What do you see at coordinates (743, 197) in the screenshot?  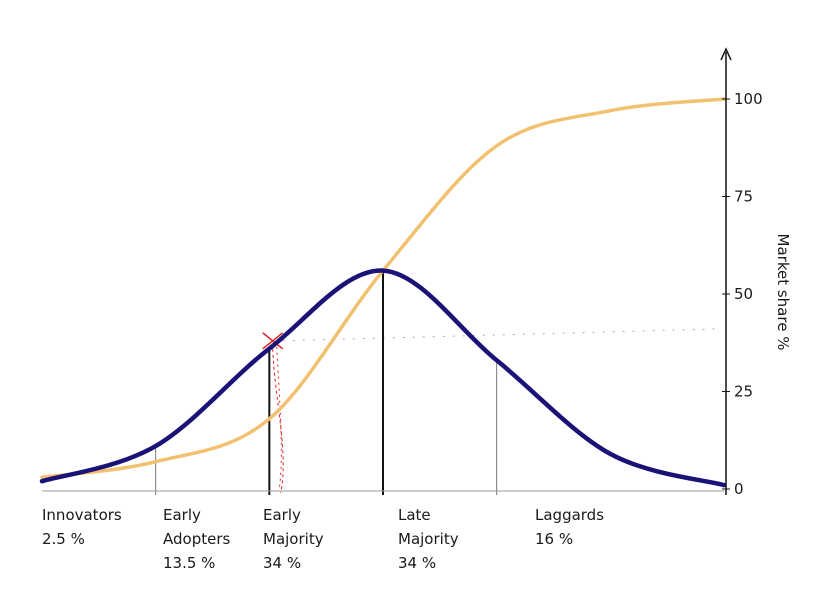 I see `y-tick-label: 75` at bounding box center [743, 197].